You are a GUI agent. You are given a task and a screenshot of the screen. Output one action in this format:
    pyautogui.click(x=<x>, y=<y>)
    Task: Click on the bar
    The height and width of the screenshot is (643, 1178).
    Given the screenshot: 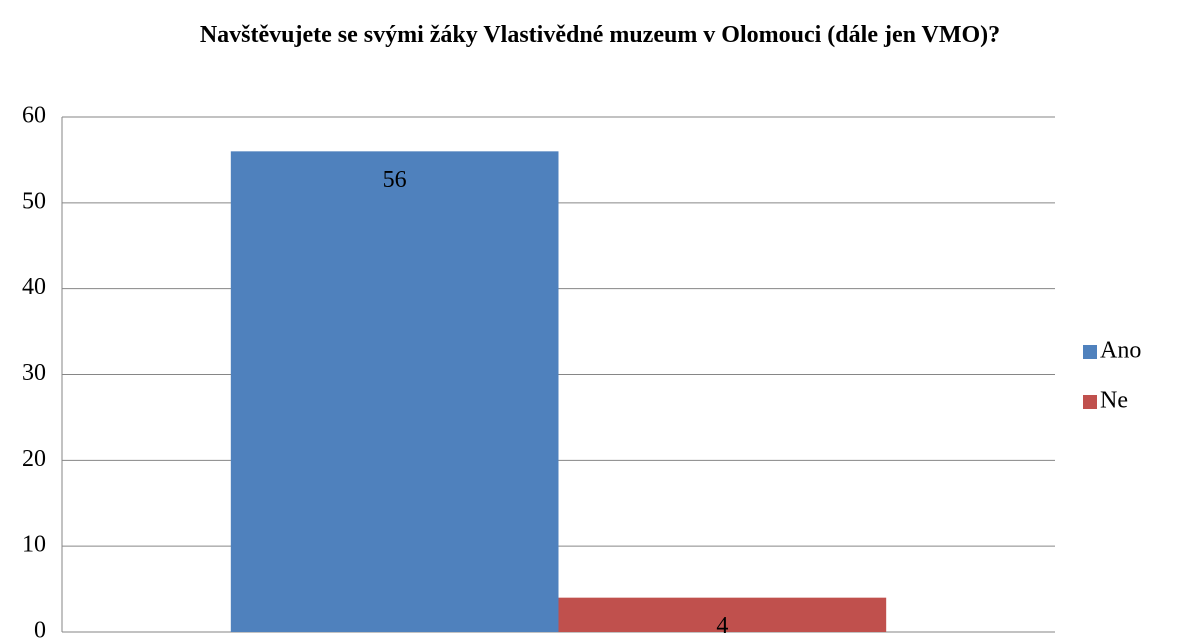 What is the action you would take?
    pyautogui.click(x=722, y=614)
    